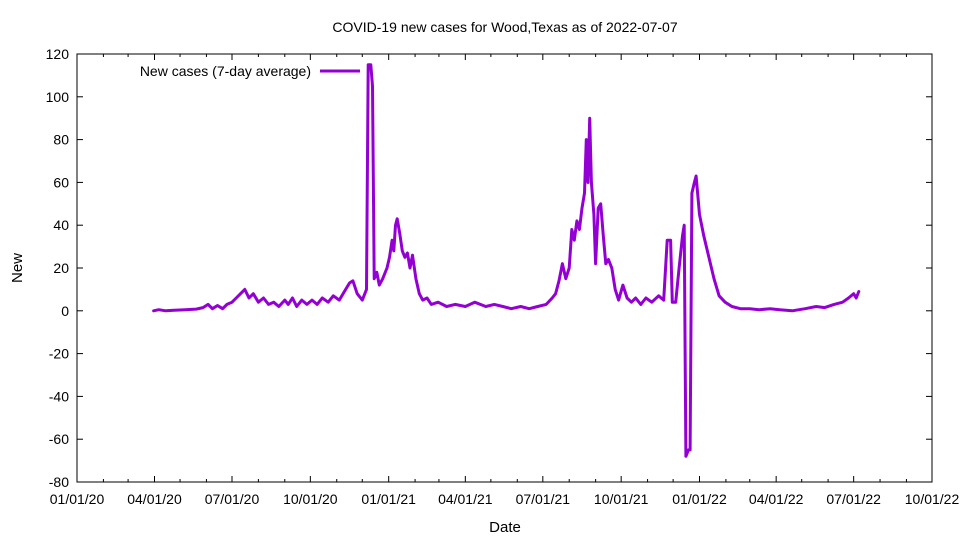 The height and width of the screenshot is (540, 960). I want to click on y-tick-label: 60, so click(61, 182).